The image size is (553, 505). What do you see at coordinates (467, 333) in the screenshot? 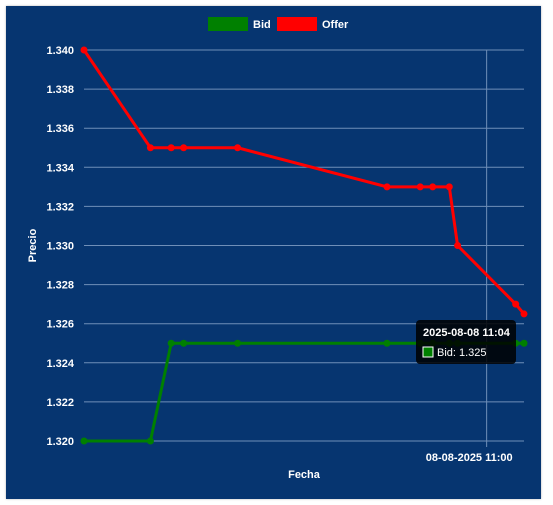
I see `tooltip-title: 2025-08-08 11:04` at bounding box center [467, 333].